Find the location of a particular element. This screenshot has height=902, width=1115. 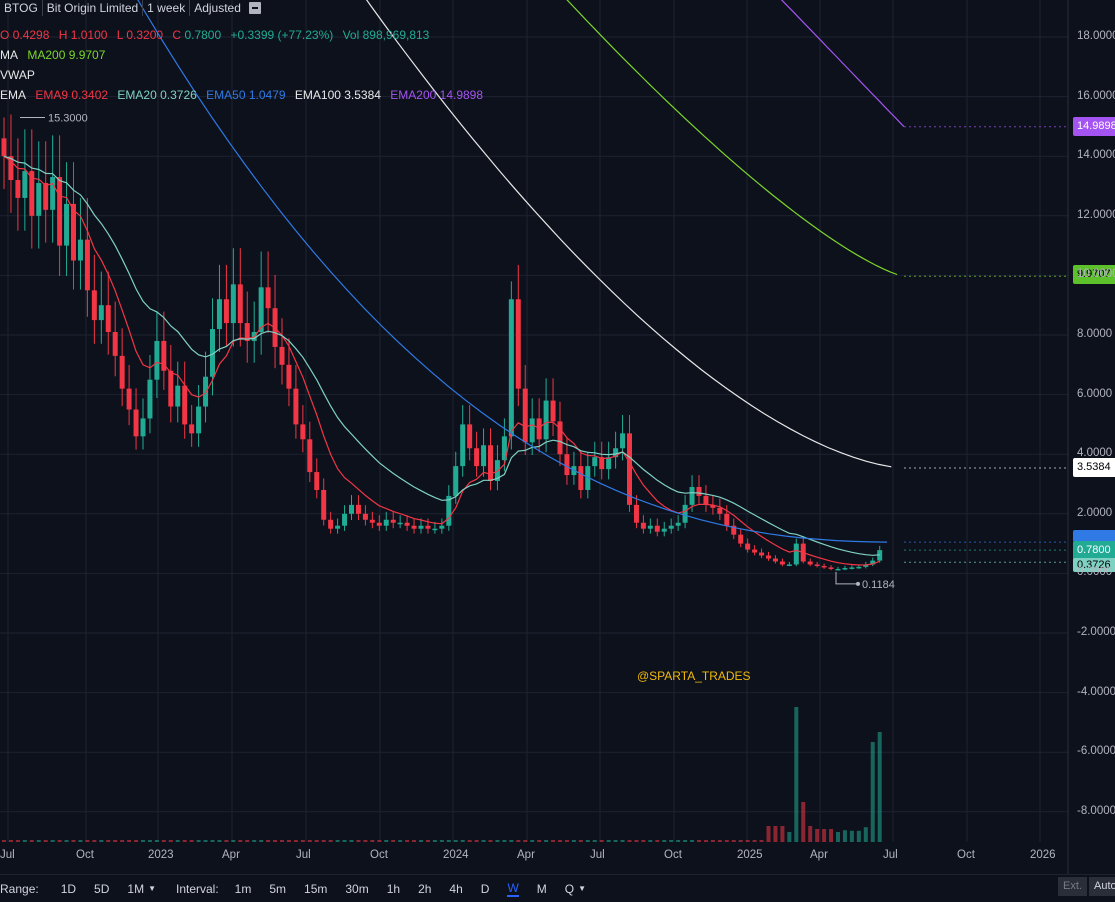

close-label: C is located at coordinates (177, 35).